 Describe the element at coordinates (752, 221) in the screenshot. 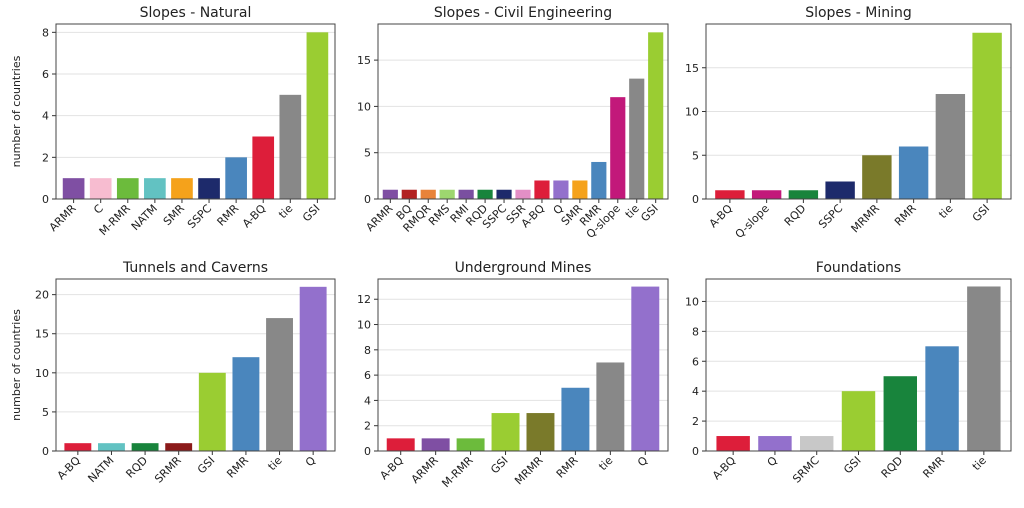

I see `x-tick-label: Q-slope` at that location.